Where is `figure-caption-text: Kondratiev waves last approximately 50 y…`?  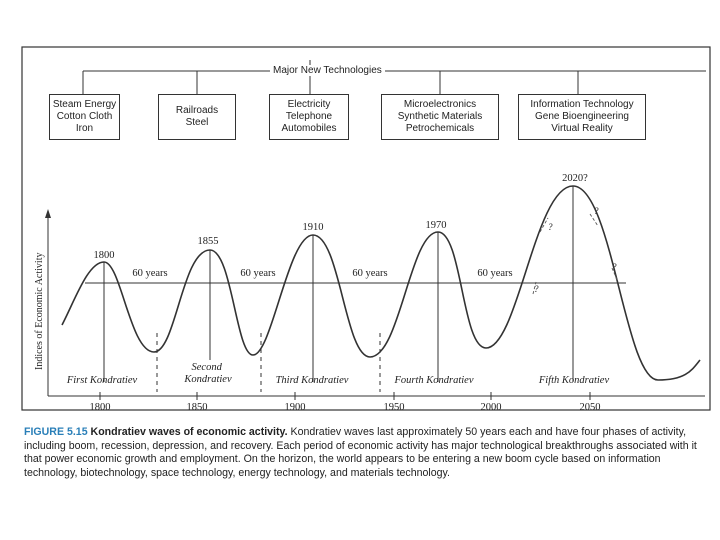 figure-caption-text: Kondratiev waves last approximately 50 y… is located at coordinates (360, 452).